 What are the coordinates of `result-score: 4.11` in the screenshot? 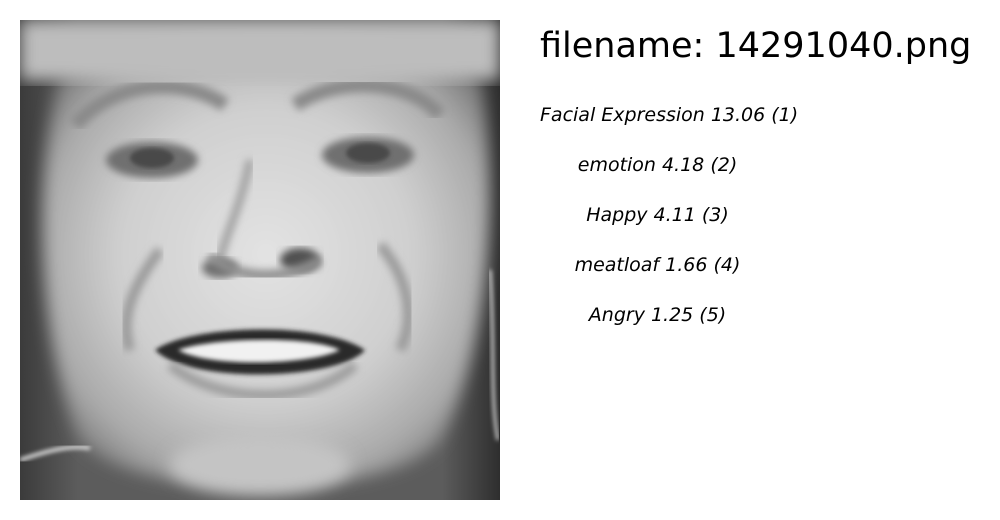 It's located at (674, 215).